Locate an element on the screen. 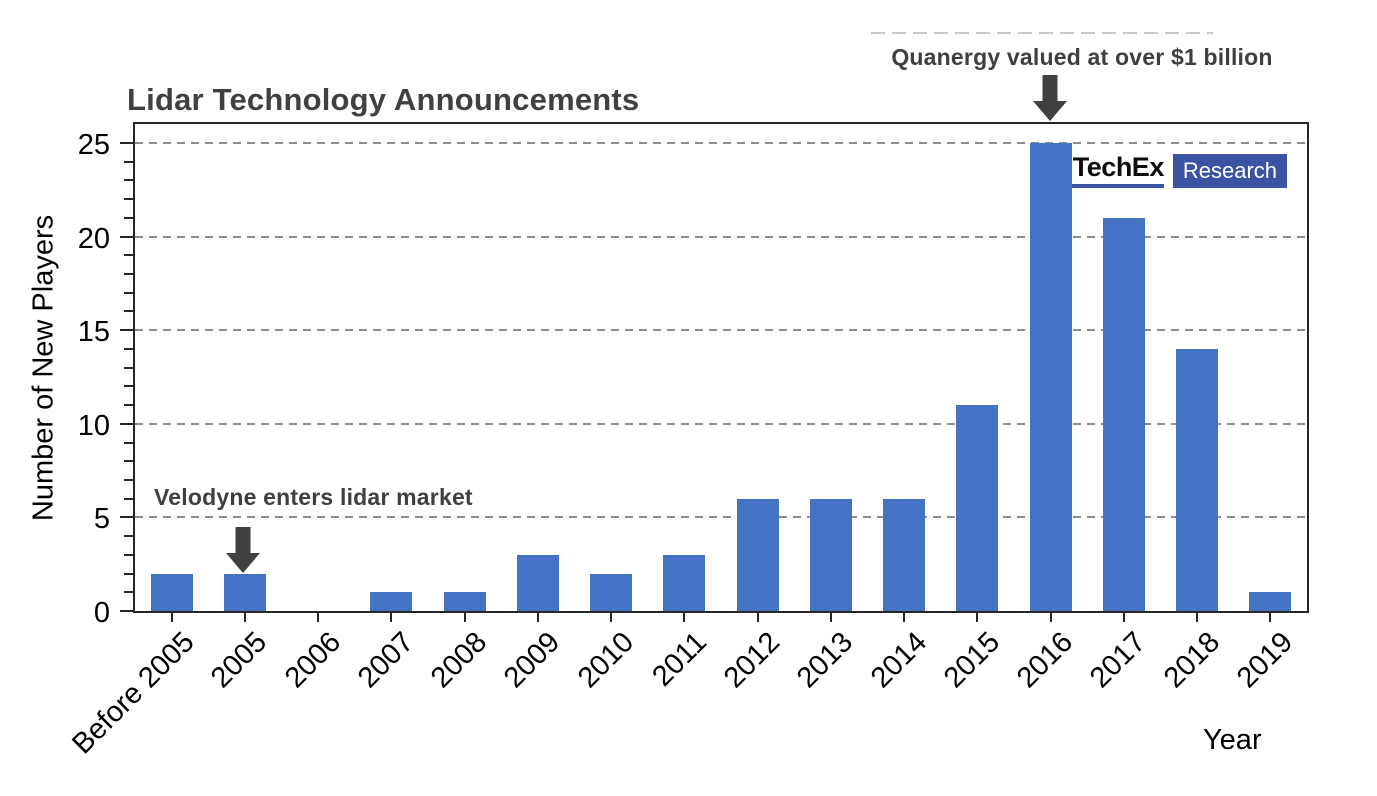  bar-2011 is located at coordinates (684, 582).